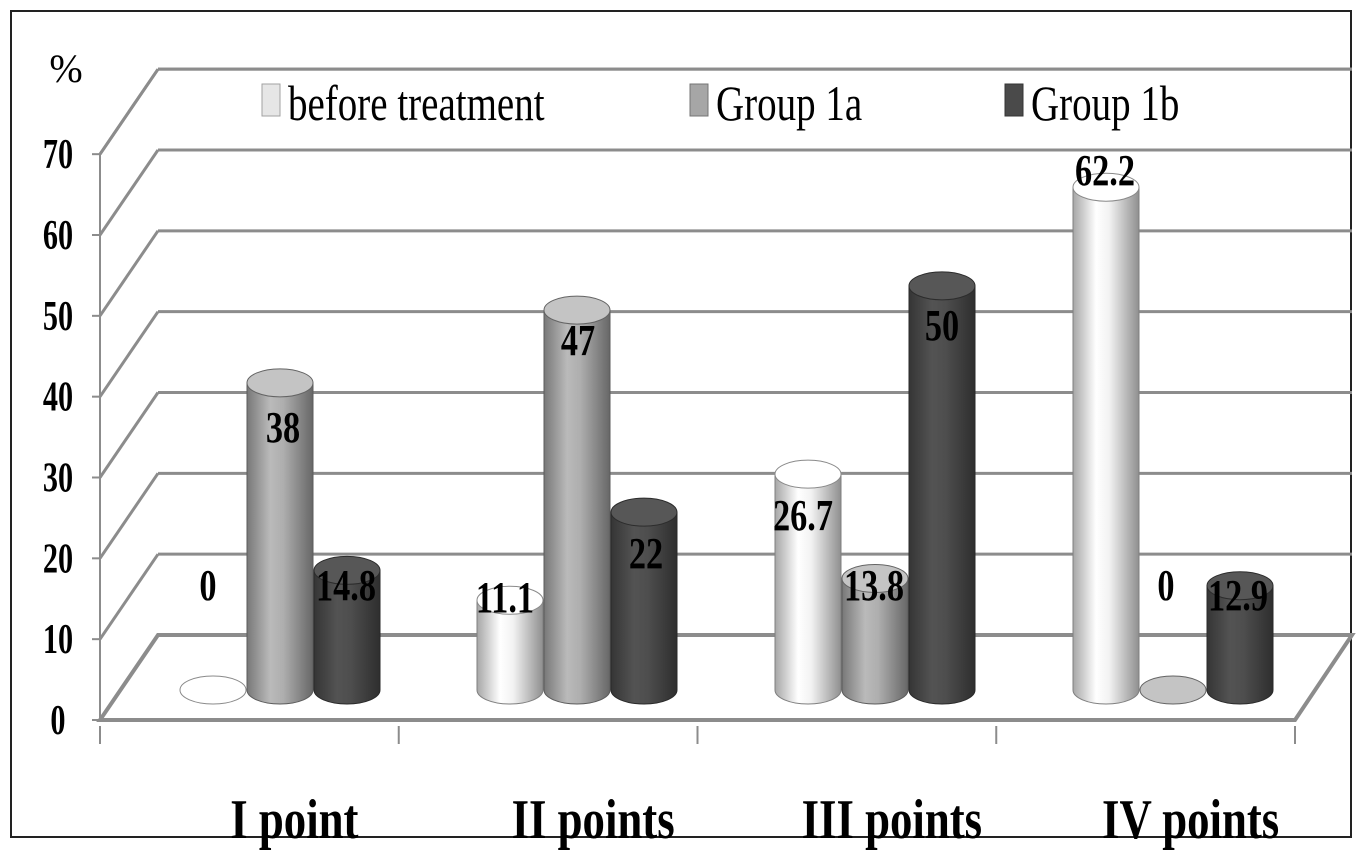 The width and height of the screenshot is (1364, 850). I want to click on data-label: 47, so click(578, 340).